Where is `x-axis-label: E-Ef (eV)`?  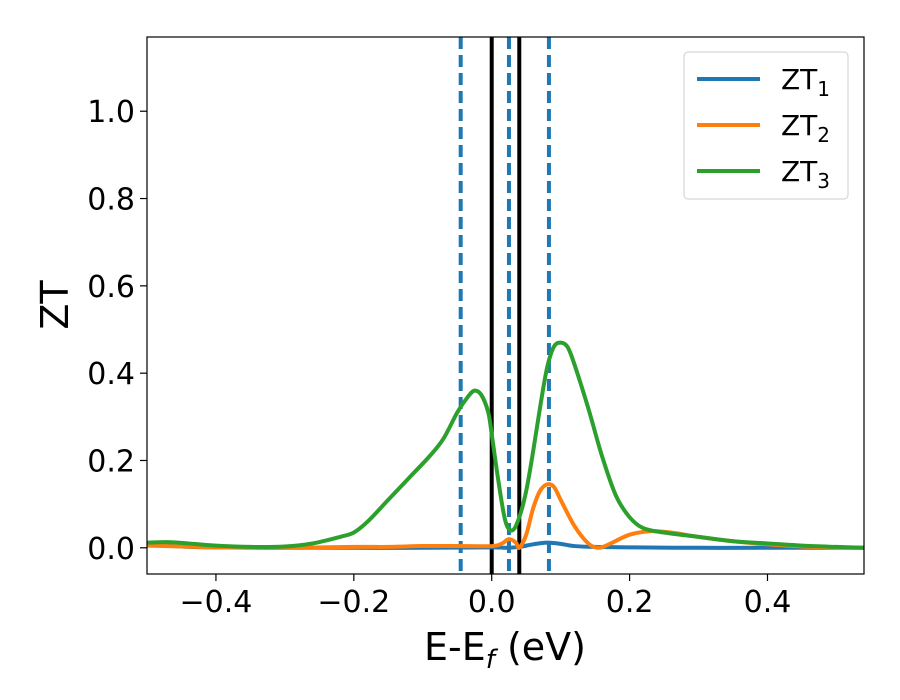
x-axis-label: E-Ef (eV) is located at coordinates (505, 650).